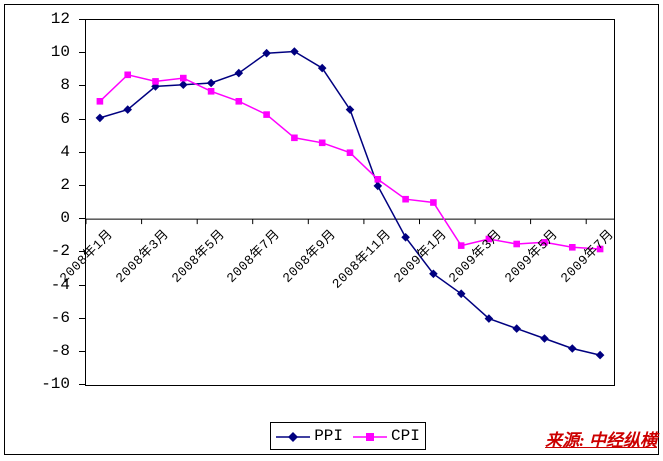 The height and width of the screenshot is (461, 663). Describe the element at coordinates (65, 218) in the screenshot. I see `y-tick-label: 0` at that location.